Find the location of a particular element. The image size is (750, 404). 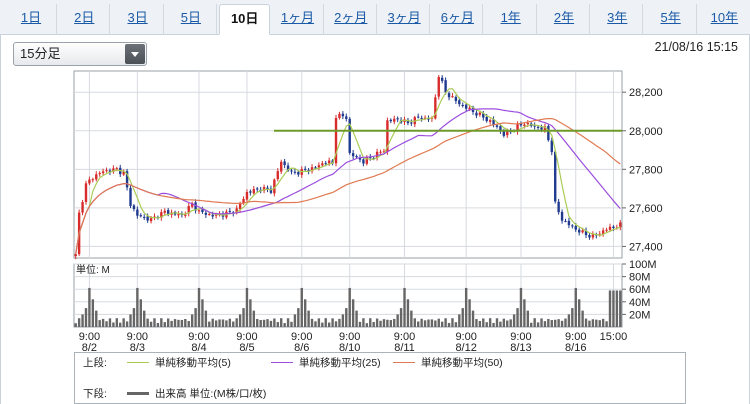

tab-3年: 3年 is located at coordinates (618, 19).